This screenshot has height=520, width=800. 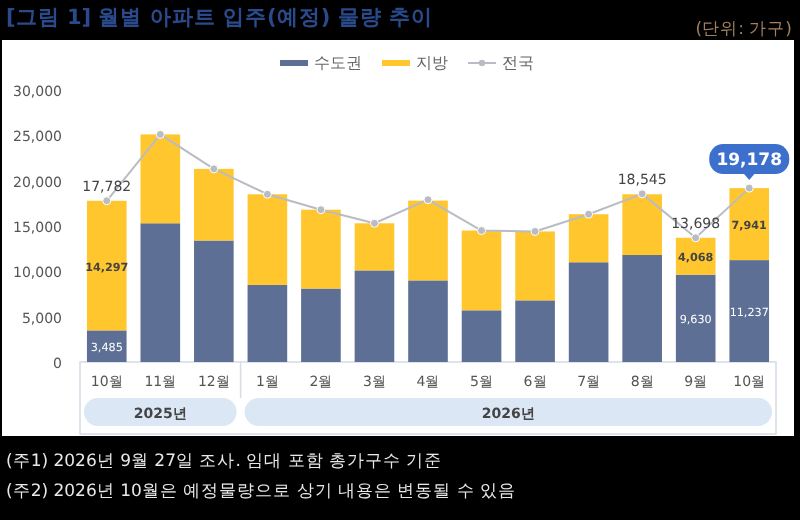 What do you see at coordinates (432, 63) in the screenshot?
I see `legend-label: 지방` at bounding box center [432, 63].